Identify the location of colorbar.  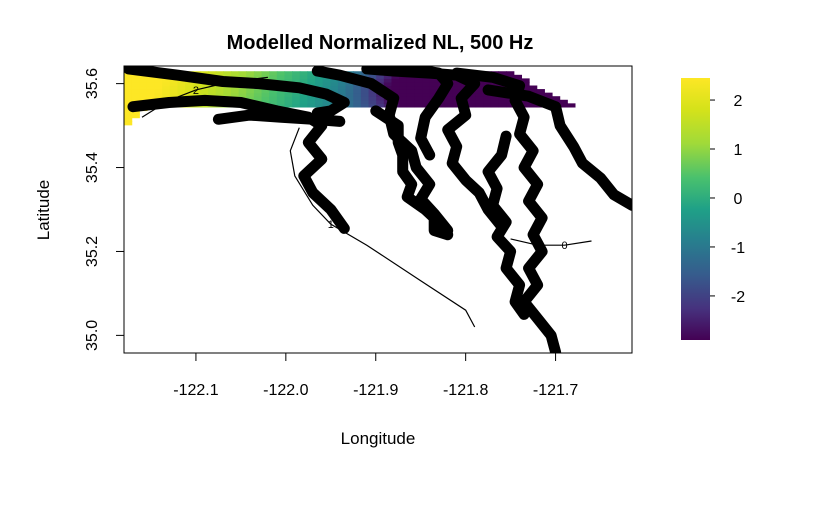
(695, 209).